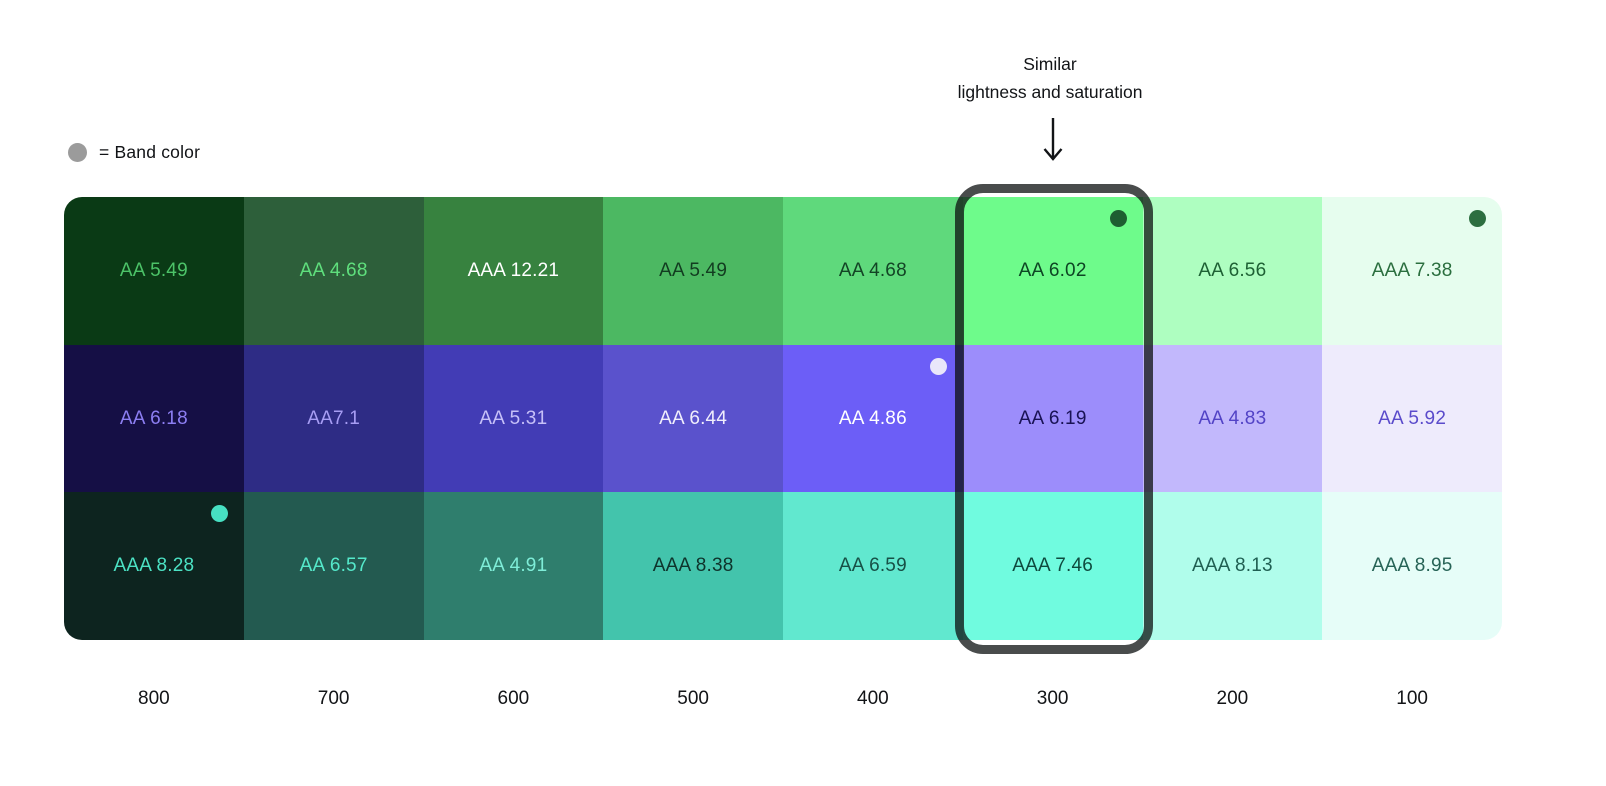 The width and height of the screenshot is (1606, 786). I want to click on contrast-label: AA 4.83, so click(1232, 418).